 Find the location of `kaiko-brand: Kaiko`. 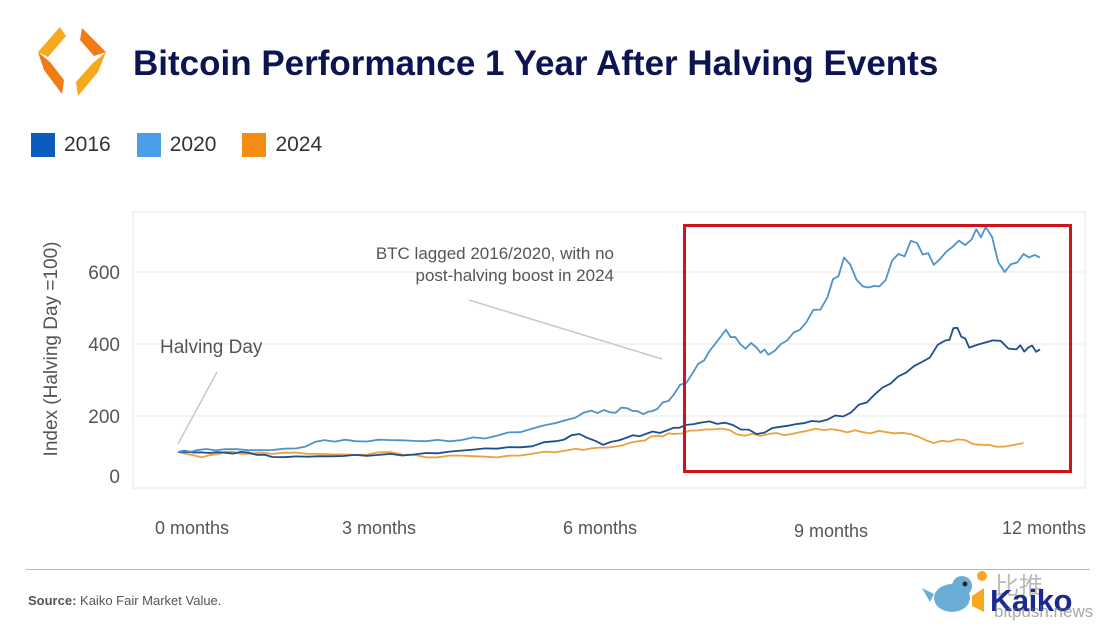

kaiko-brand: Kaiko is located at coordinates (1031, 600).